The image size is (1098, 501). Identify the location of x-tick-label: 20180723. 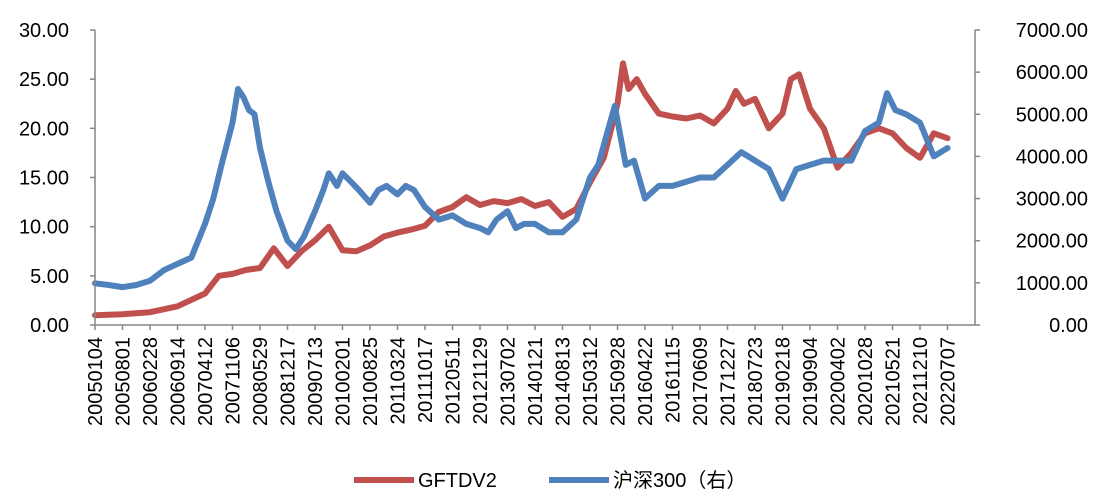
(756, 381).